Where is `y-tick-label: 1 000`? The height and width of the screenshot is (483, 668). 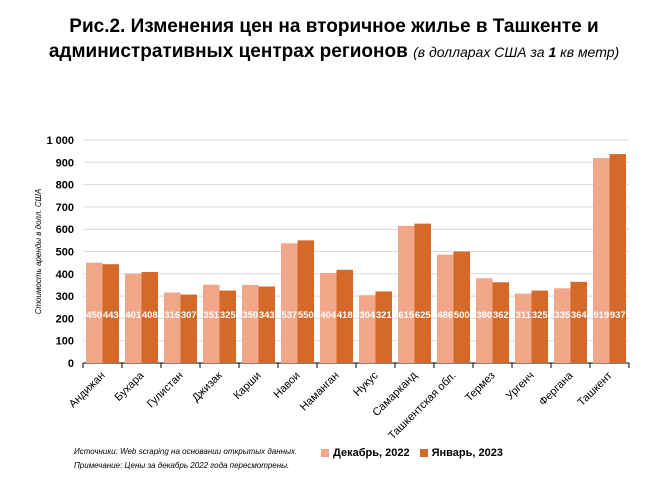
y-tick-label: 1 000 is located at coordinates (60, 141).